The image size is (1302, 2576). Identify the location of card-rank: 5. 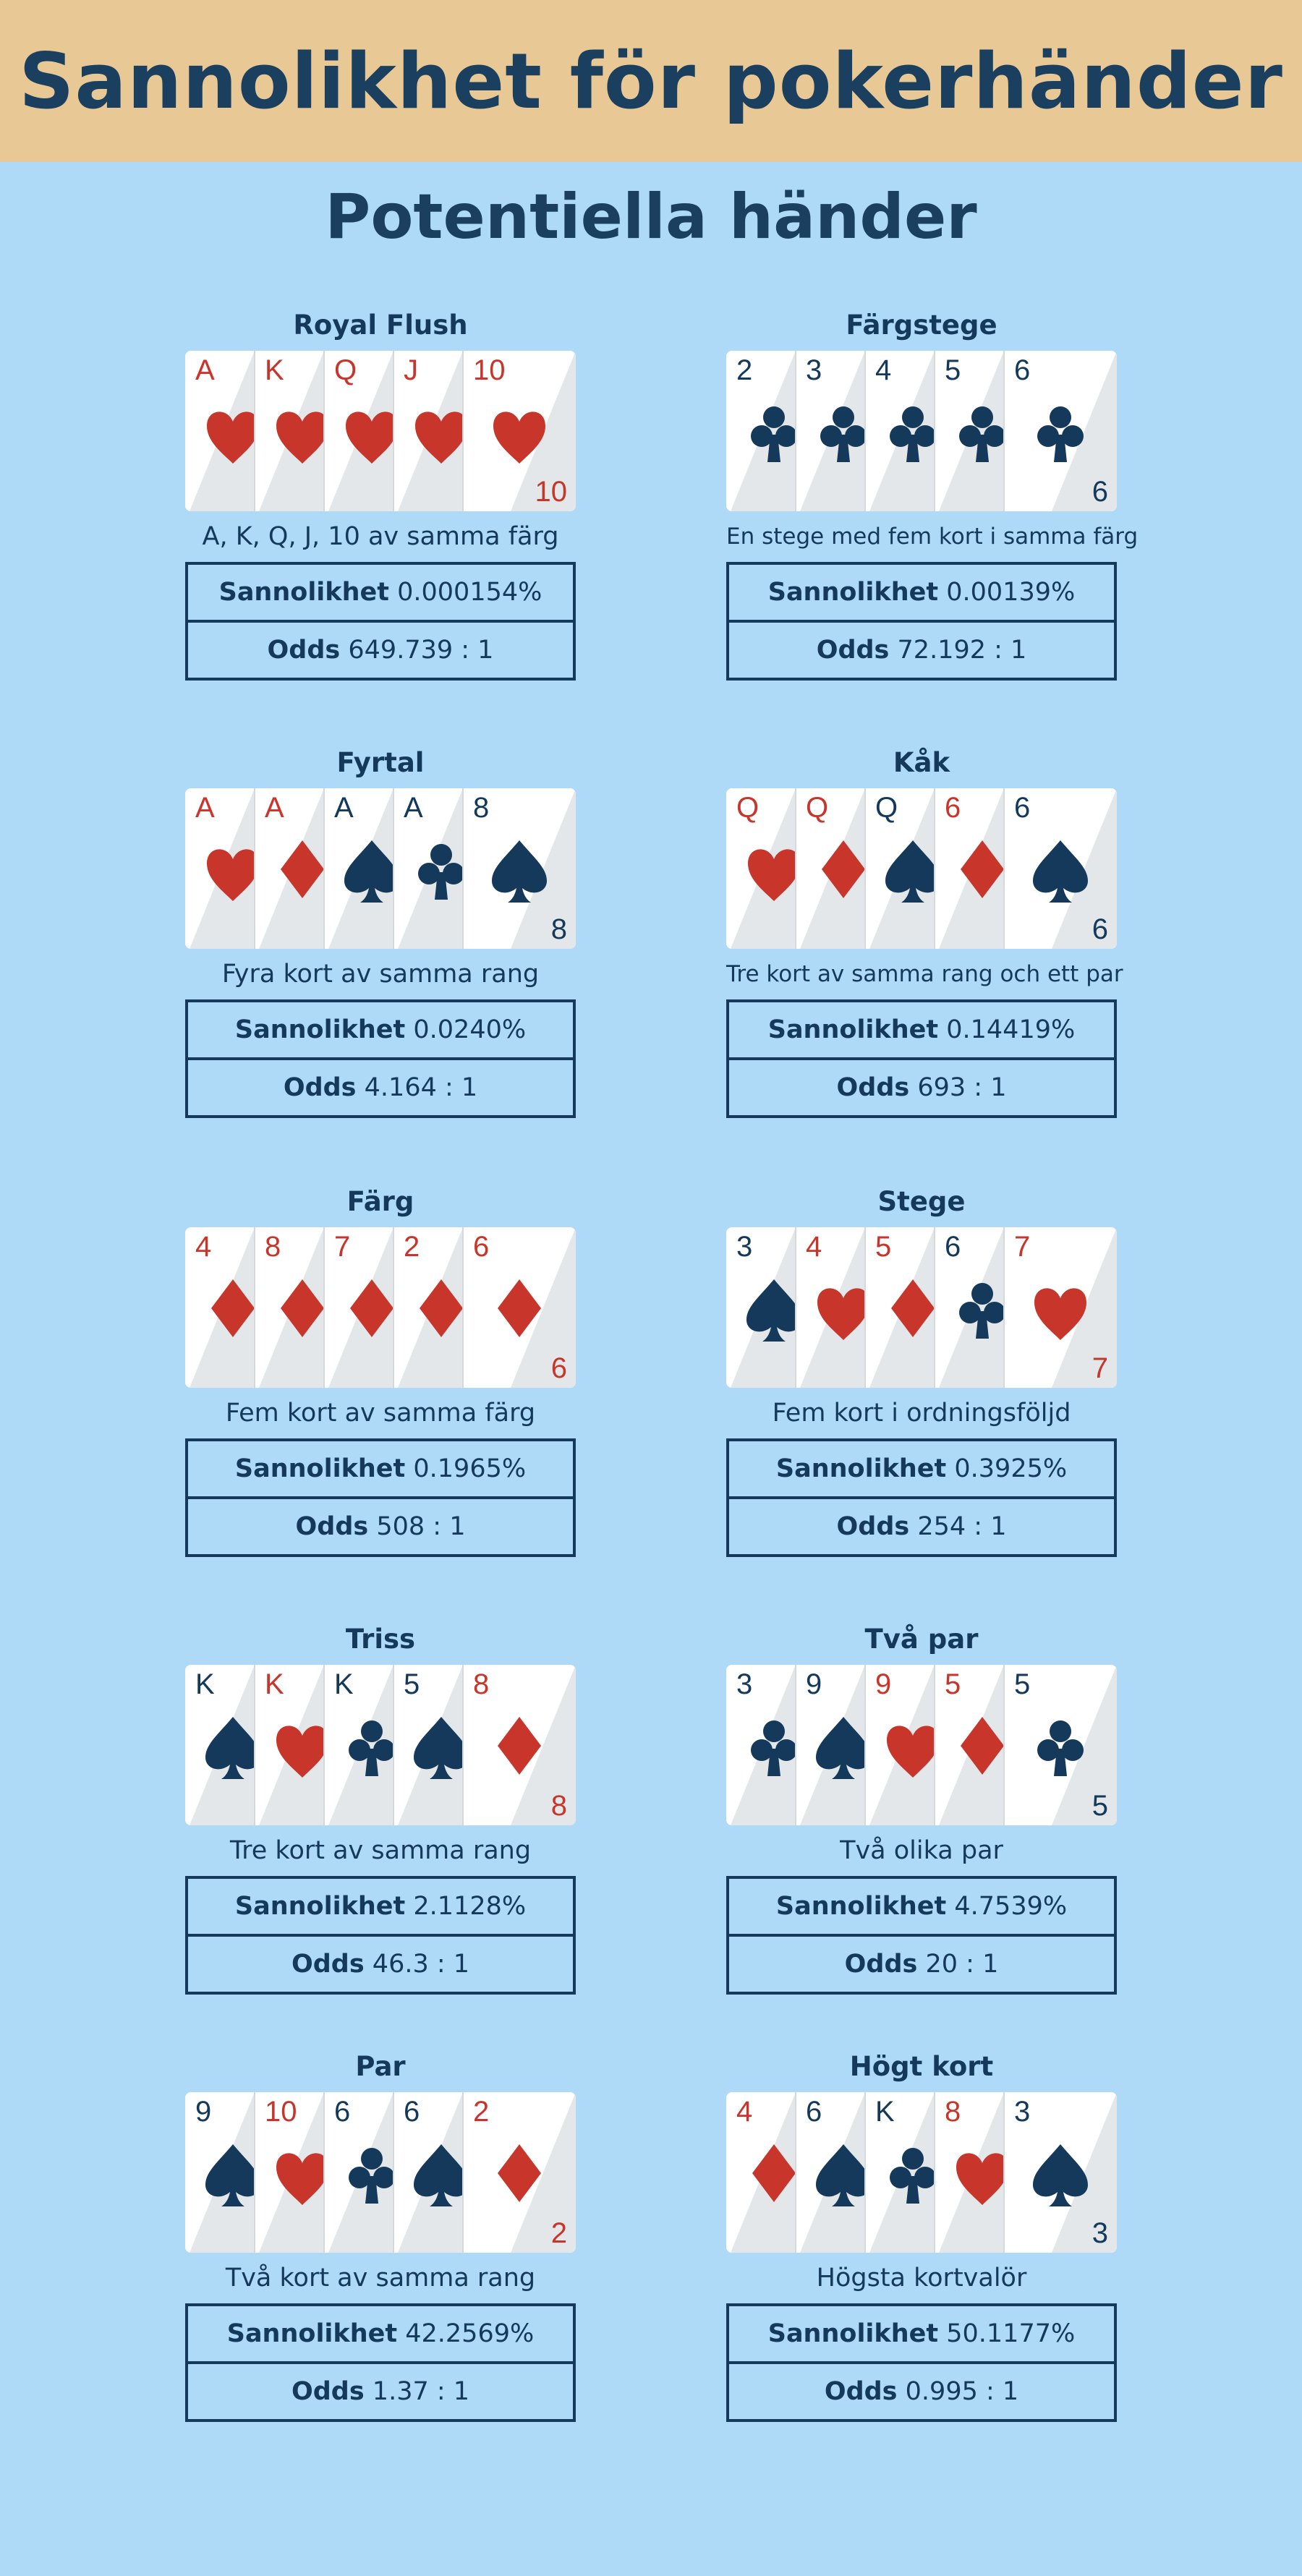
(953, 1684).